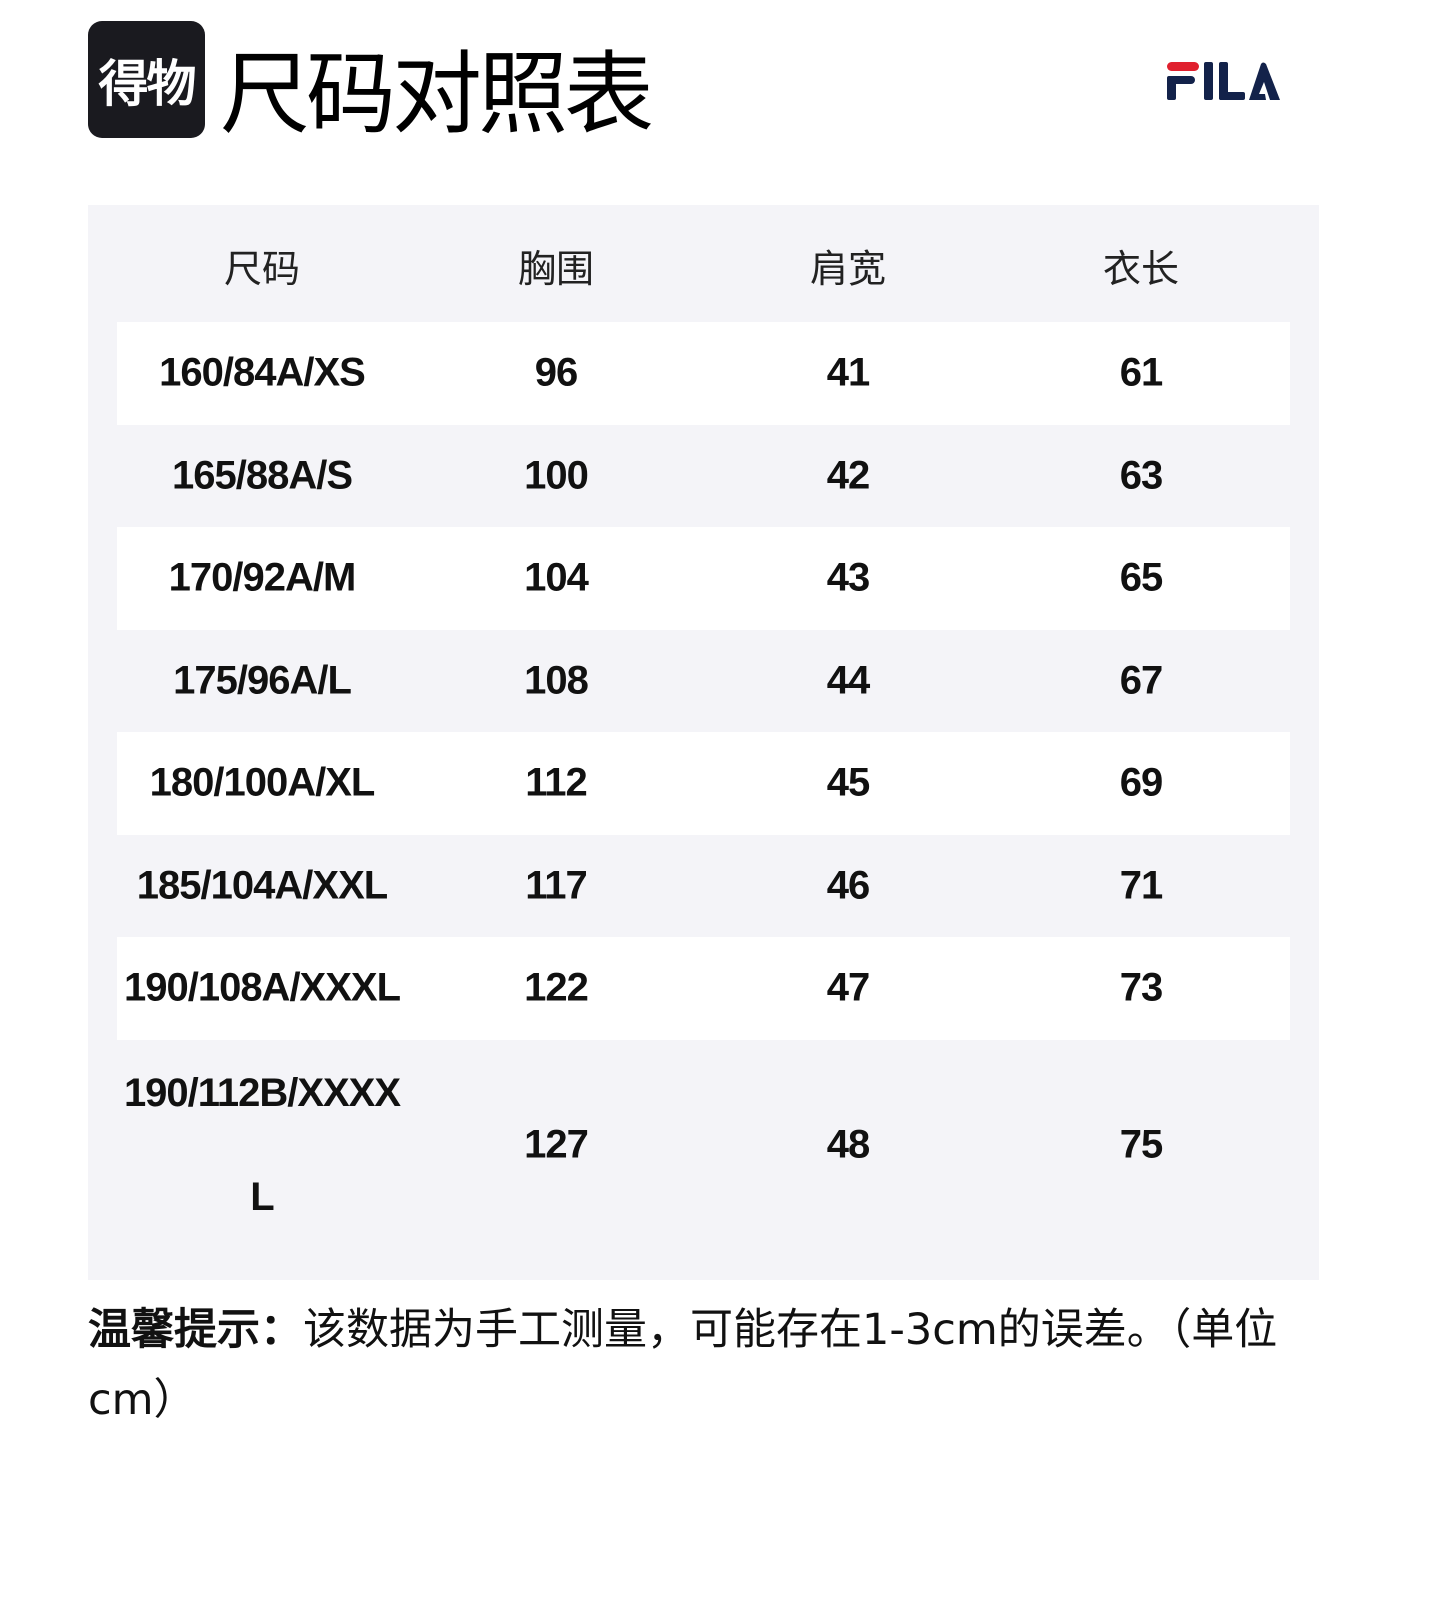  Describe the element at coordinates (703, 476) in the screenshot. I see `table-row: 165/88A/S 100 42 63` at that location.